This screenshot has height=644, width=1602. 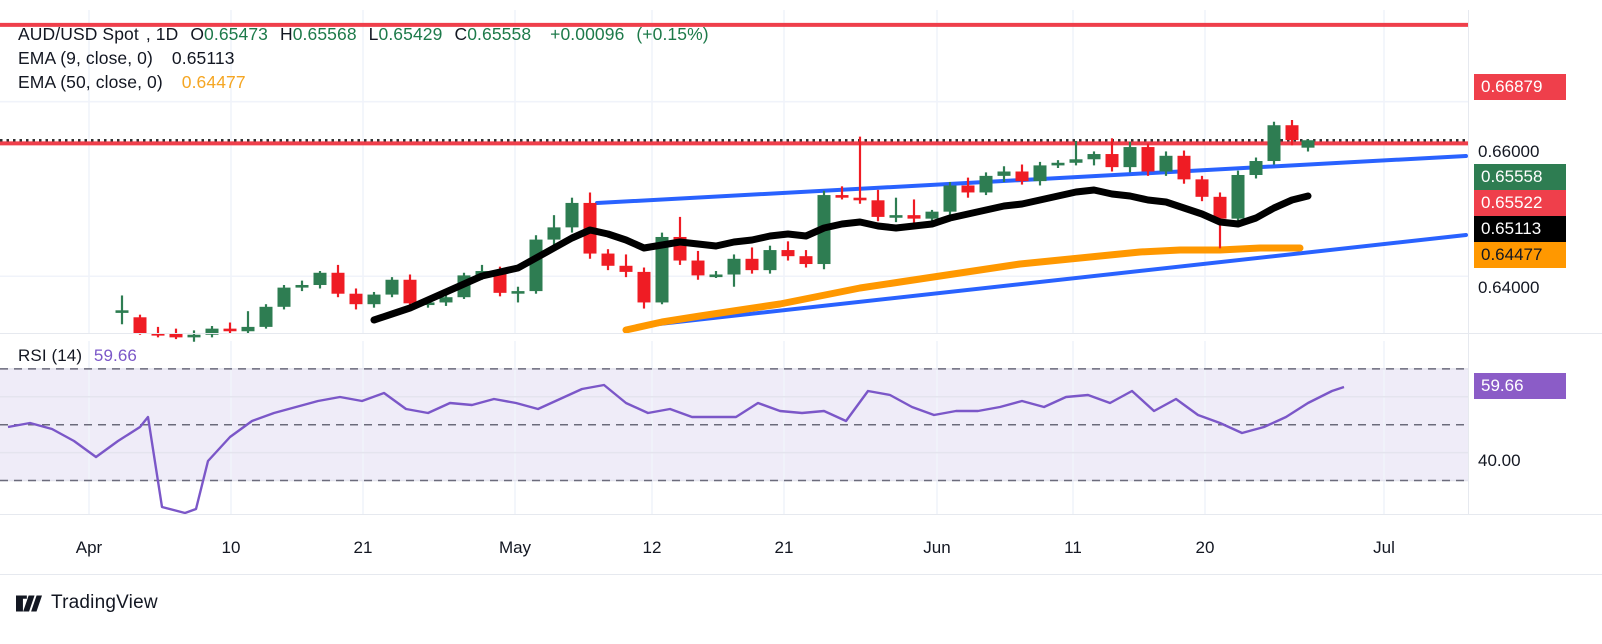 What do you see at coordinates (1535, 427) in the screenshot?
I see `rsi-axis: 59.66 40.00` at bounding box center [1535, 427].